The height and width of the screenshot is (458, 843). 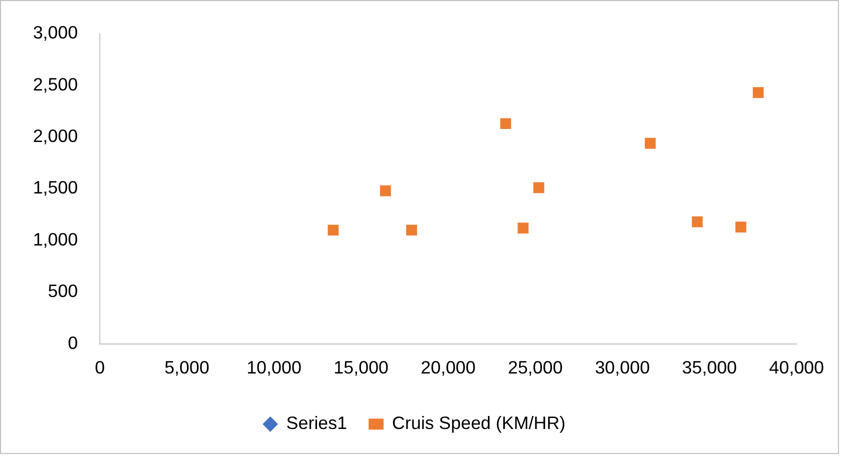 I want to click on y-tick-label: 0, so click(x=73, y=342).